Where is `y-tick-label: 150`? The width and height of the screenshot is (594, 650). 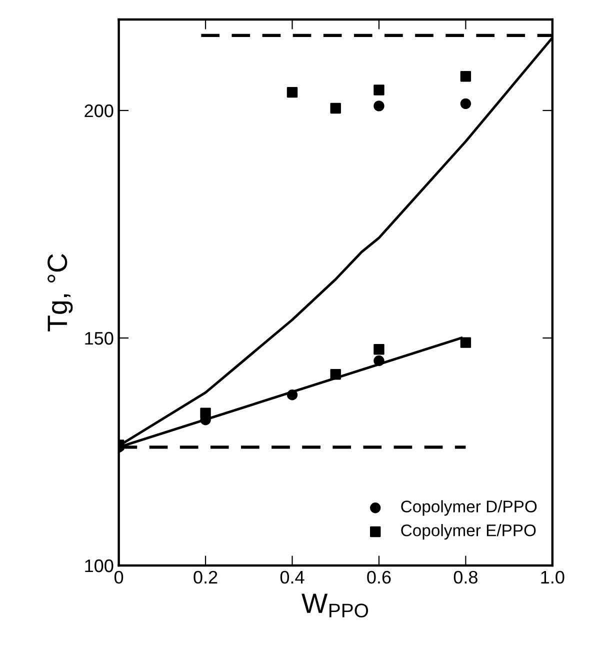 y-tick-label: 150 is located at coordinates (99, 338).